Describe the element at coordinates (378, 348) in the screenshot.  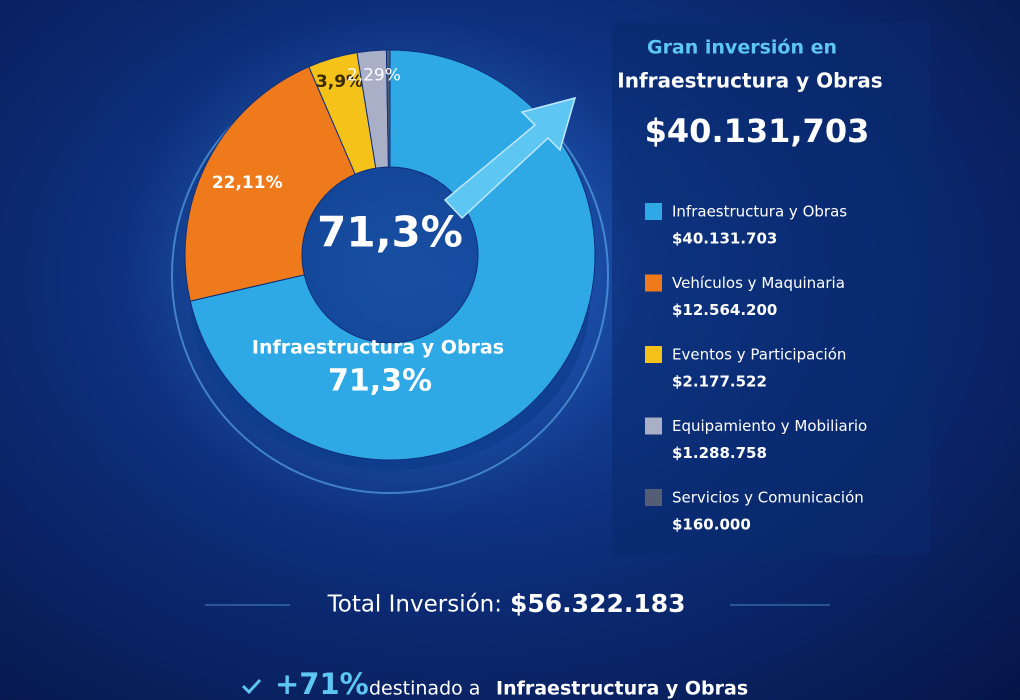
I see `slice-name: Infraestructura y Obras` at that location.